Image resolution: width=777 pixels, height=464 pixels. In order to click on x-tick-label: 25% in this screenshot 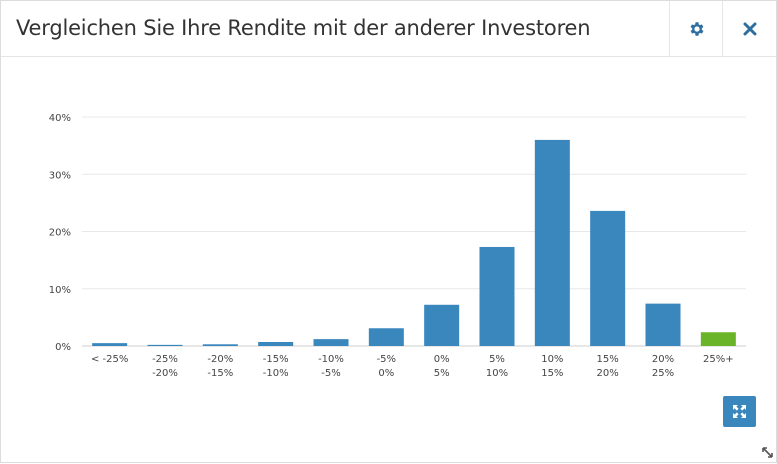, I will do `click(663, 373)`.